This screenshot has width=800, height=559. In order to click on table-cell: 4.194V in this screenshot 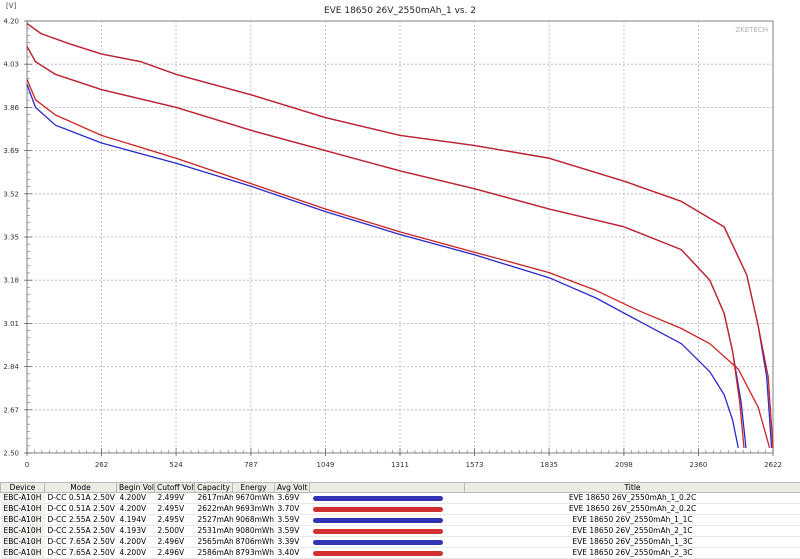, I will do `click(136, 520)`.